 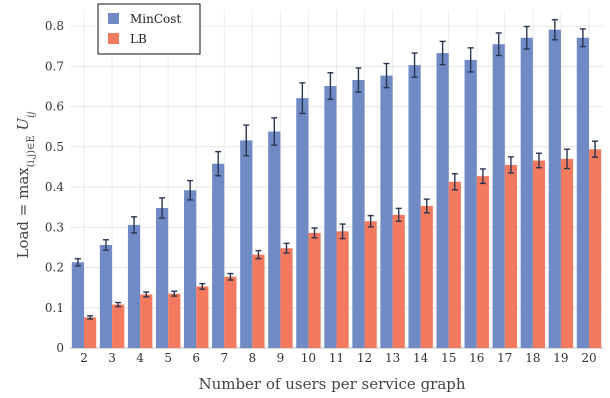 I want to click on x-tick-label-16: 16, so click(x=476, y=358).